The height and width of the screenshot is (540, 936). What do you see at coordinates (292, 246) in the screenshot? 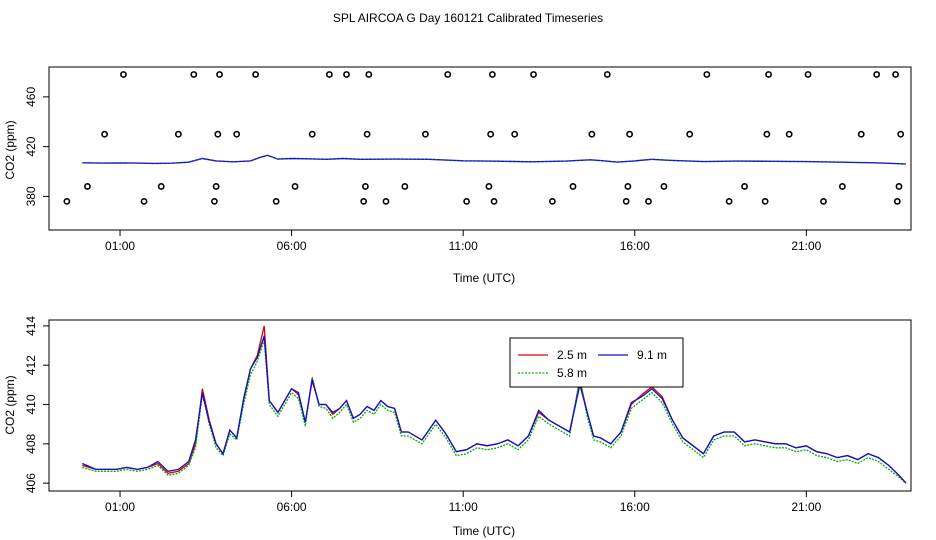
I see `top-x-tick-label: 06:00` at bounding box center [292, 246].